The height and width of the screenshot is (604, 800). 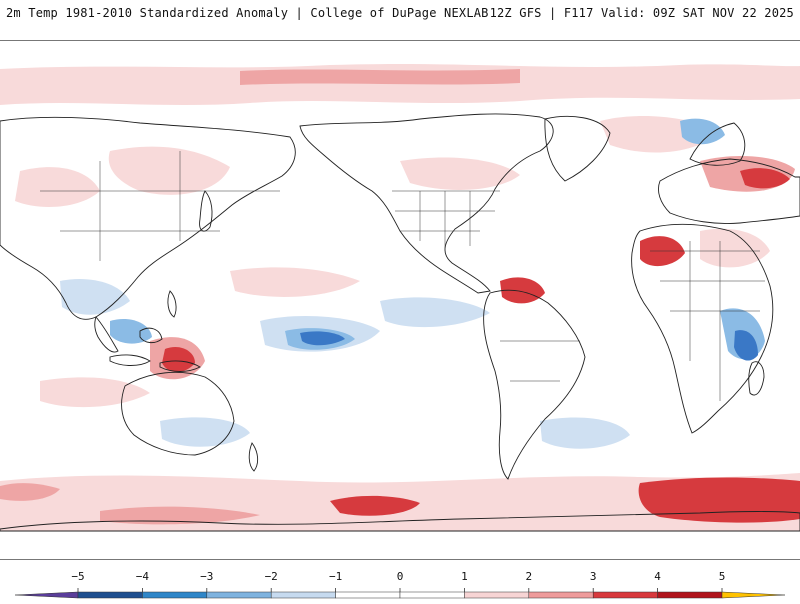 I want to click on colorbar-svg: −5 −4 −3 −2 −1 0 1 2 3 4 5, so click(x=400, y=584).